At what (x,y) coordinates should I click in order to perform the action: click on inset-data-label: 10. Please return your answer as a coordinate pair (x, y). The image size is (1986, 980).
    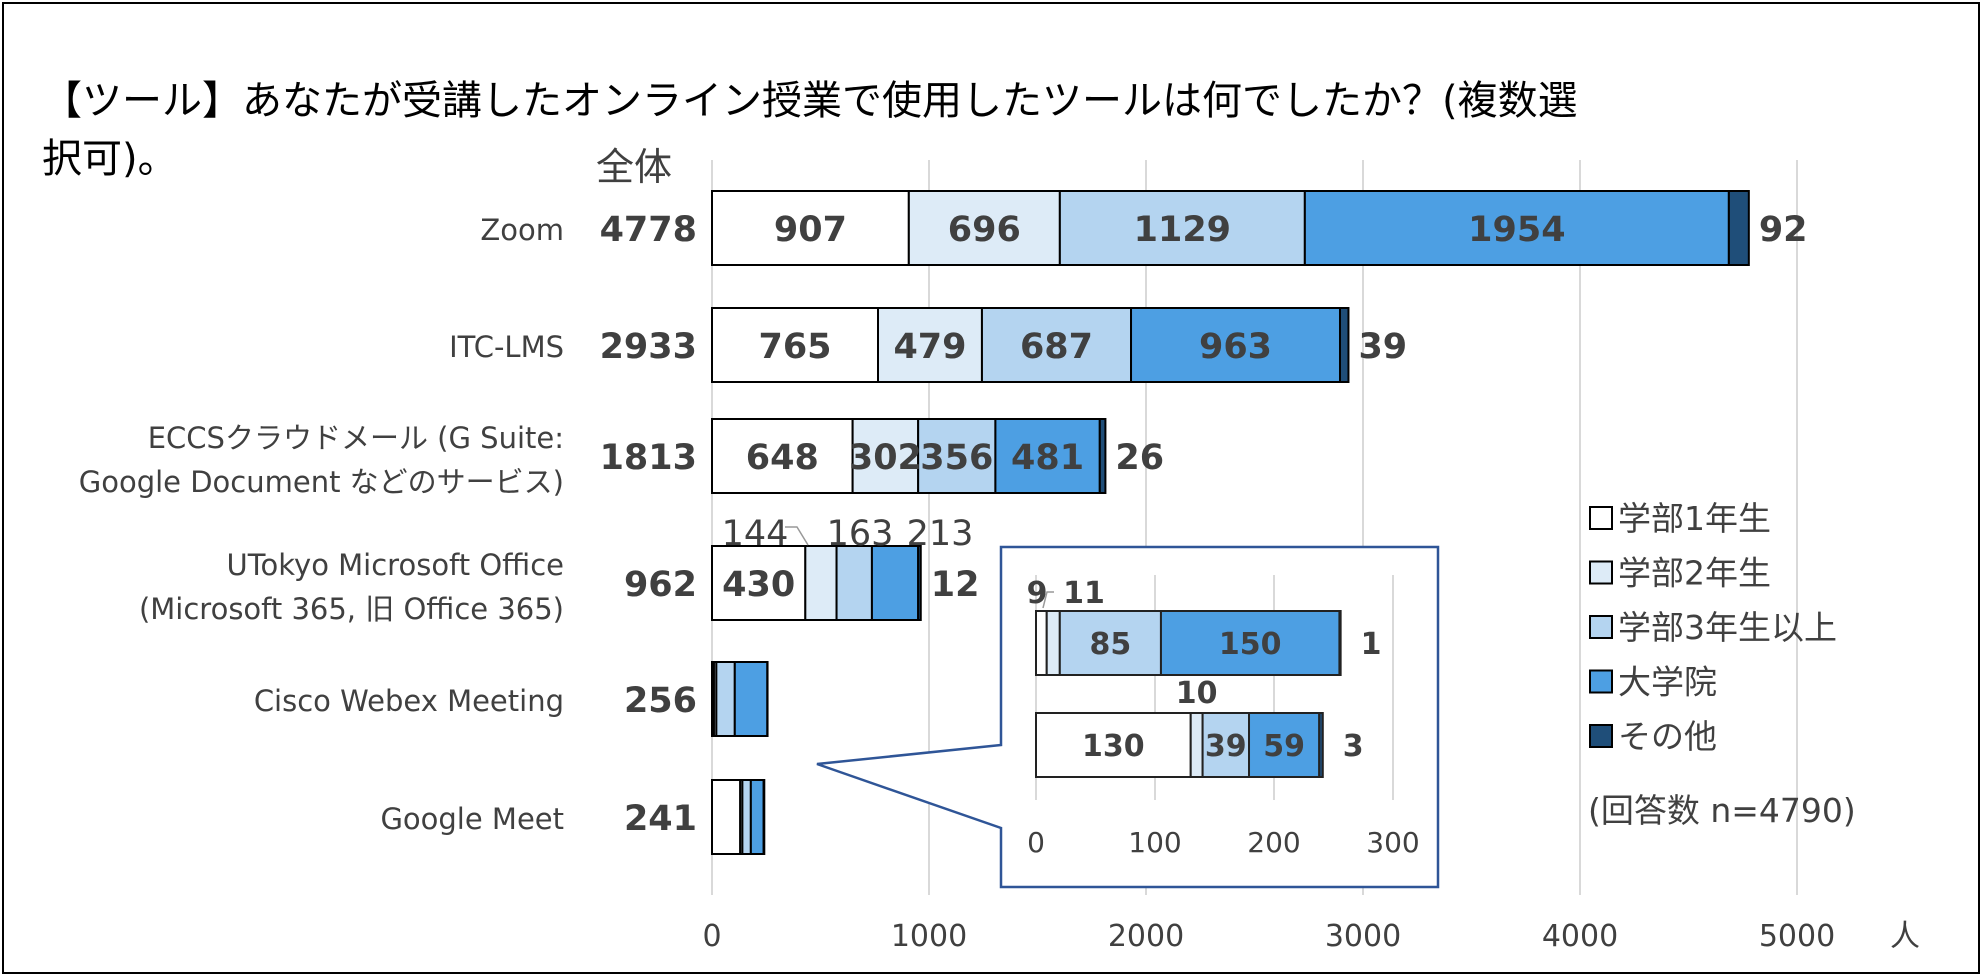
    Looking at the image, I should click on (1197, 693).